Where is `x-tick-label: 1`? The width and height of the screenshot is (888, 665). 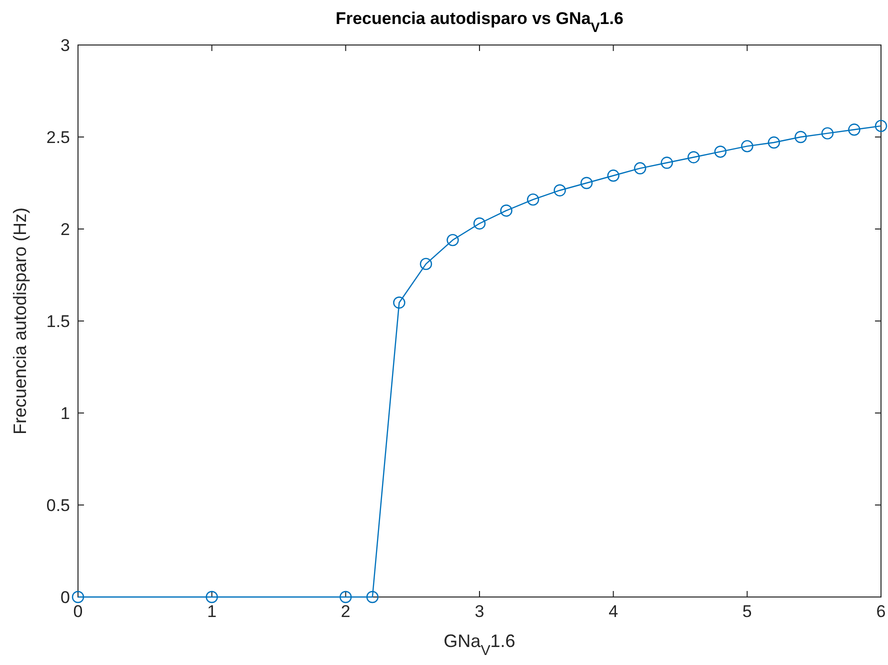
x-tick-label: 1 is located at coordinates (212, 611).